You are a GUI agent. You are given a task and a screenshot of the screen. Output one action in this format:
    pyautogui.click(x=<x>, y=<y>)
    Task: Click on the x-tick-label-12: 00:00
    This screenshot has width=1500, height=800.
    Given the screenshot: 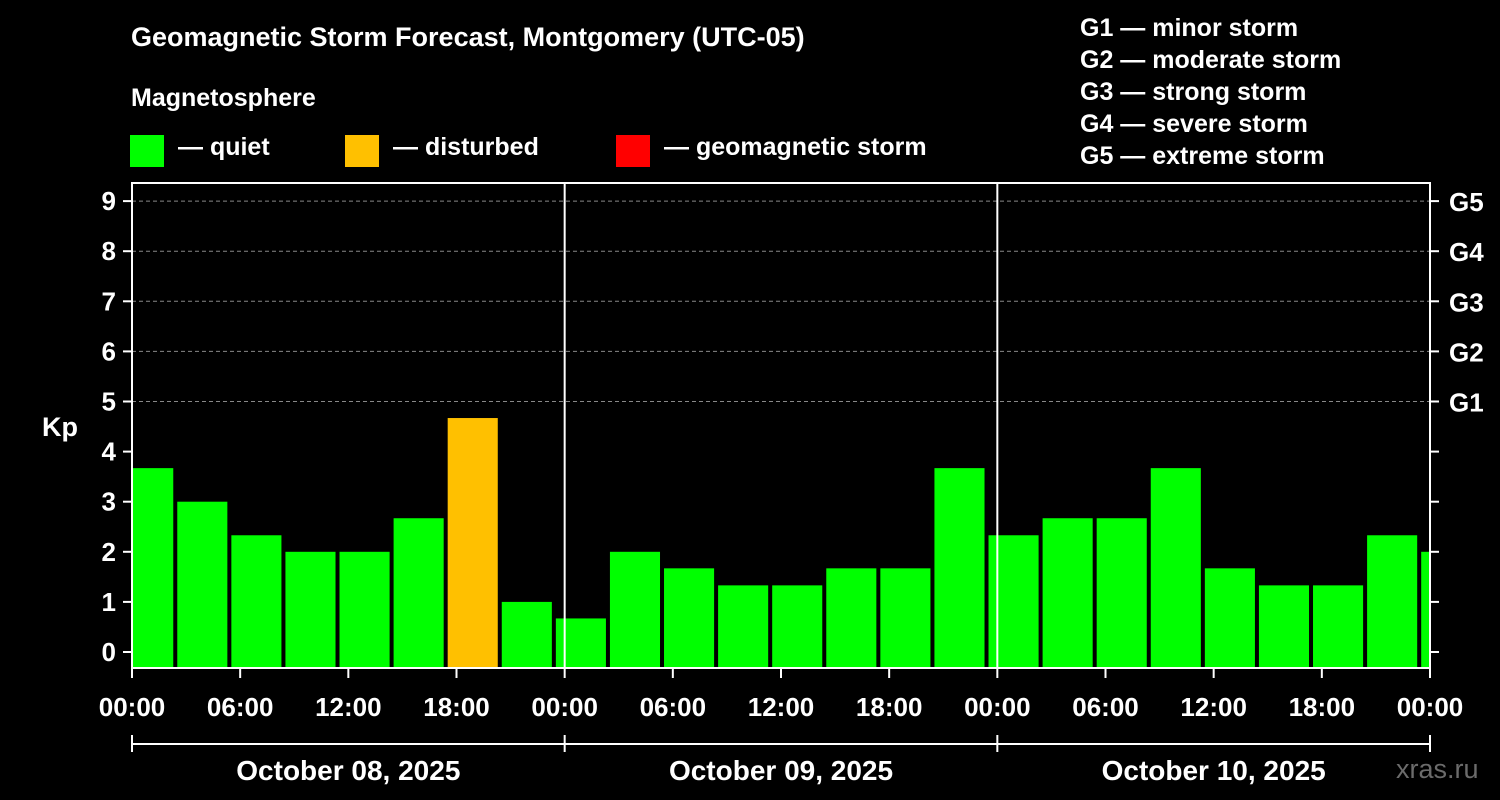 What is the action you would take?
    pyautogui.click(x=1430, y=707)
    